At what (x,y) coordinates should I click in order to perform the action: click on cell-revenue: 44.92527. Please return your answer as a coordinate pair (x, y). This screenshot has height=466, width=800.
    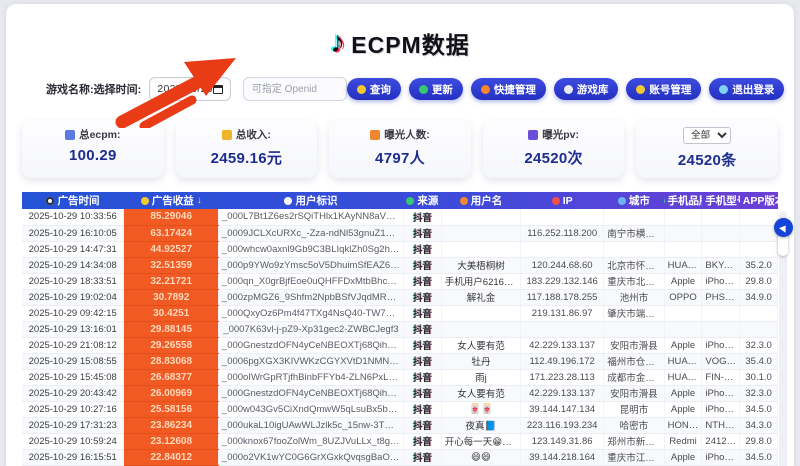
    Looking at the image, I should click on (171, 249).